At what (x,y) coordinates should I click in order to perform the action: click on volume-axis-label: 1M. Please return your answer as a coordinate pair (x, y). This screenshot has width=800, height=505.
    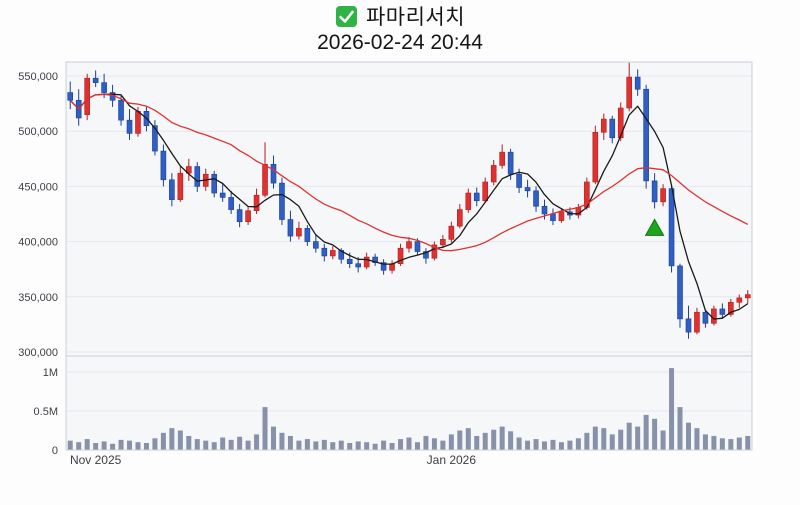
    Looking at the image, I should click on (50, 373).